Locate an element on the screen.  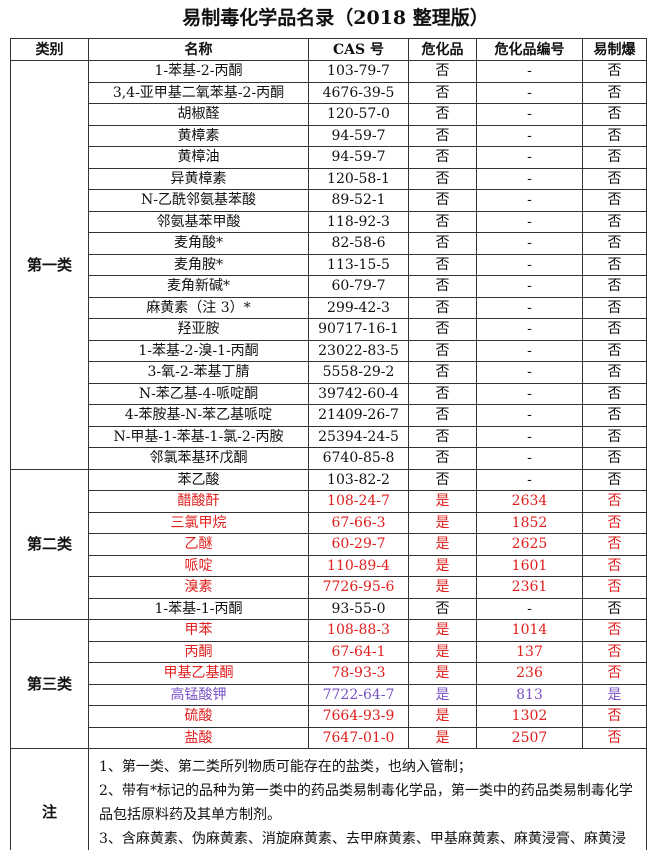
table-row: 1-苯基-1-丙酮 93-55-0 否 - 否 is located at coordinates (329, 608).